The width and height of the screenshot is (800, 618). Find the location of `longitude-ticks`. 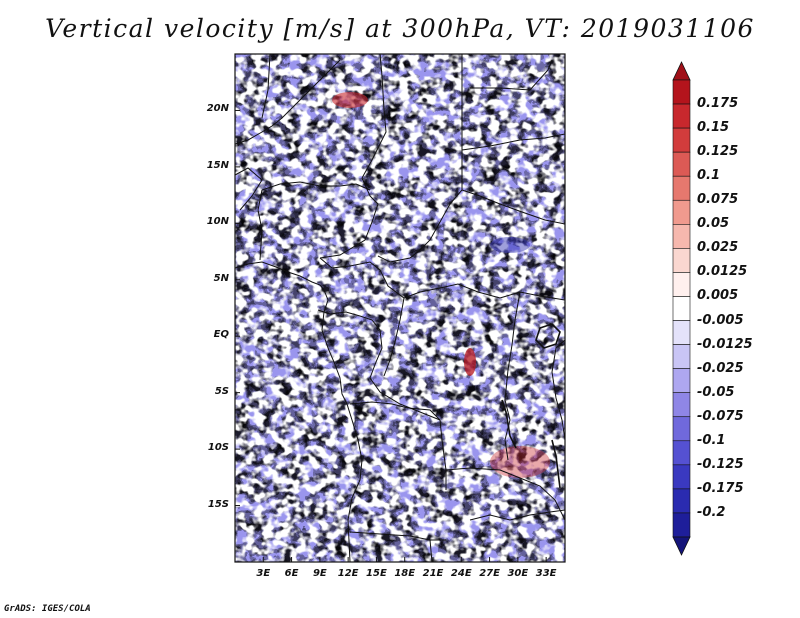

longitude-ticks is located at coordinates (404, 559).